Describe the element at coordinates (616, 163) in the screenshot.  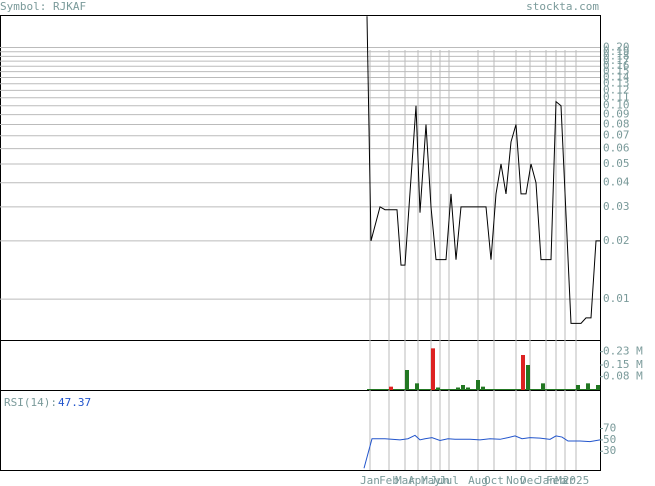
I see `y-tick-label: 0.05` at that location.